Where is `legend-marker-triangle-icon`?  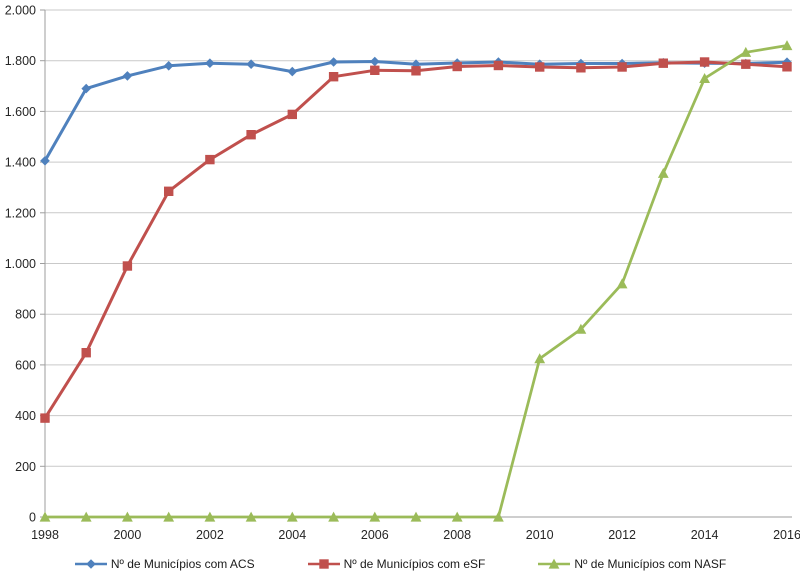
legend-marker-triangle-icon is located at coordinates (554, 563).